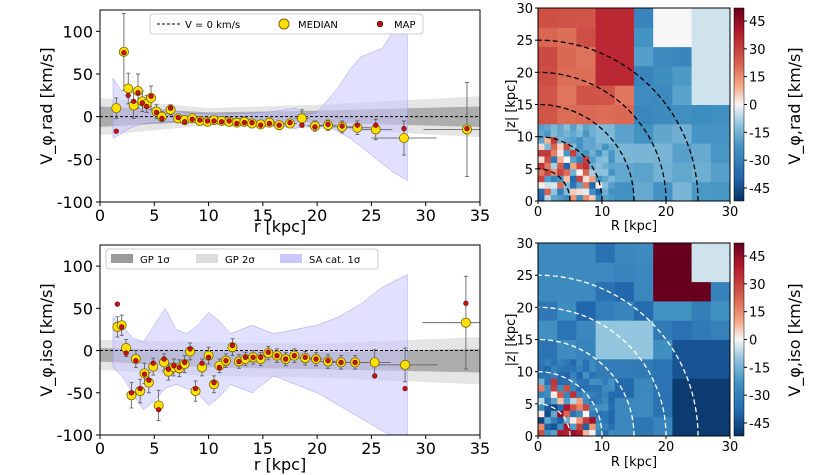 The height and width of the screenshot is (475, 830). I want to click on colorbar, so click(739, 104).